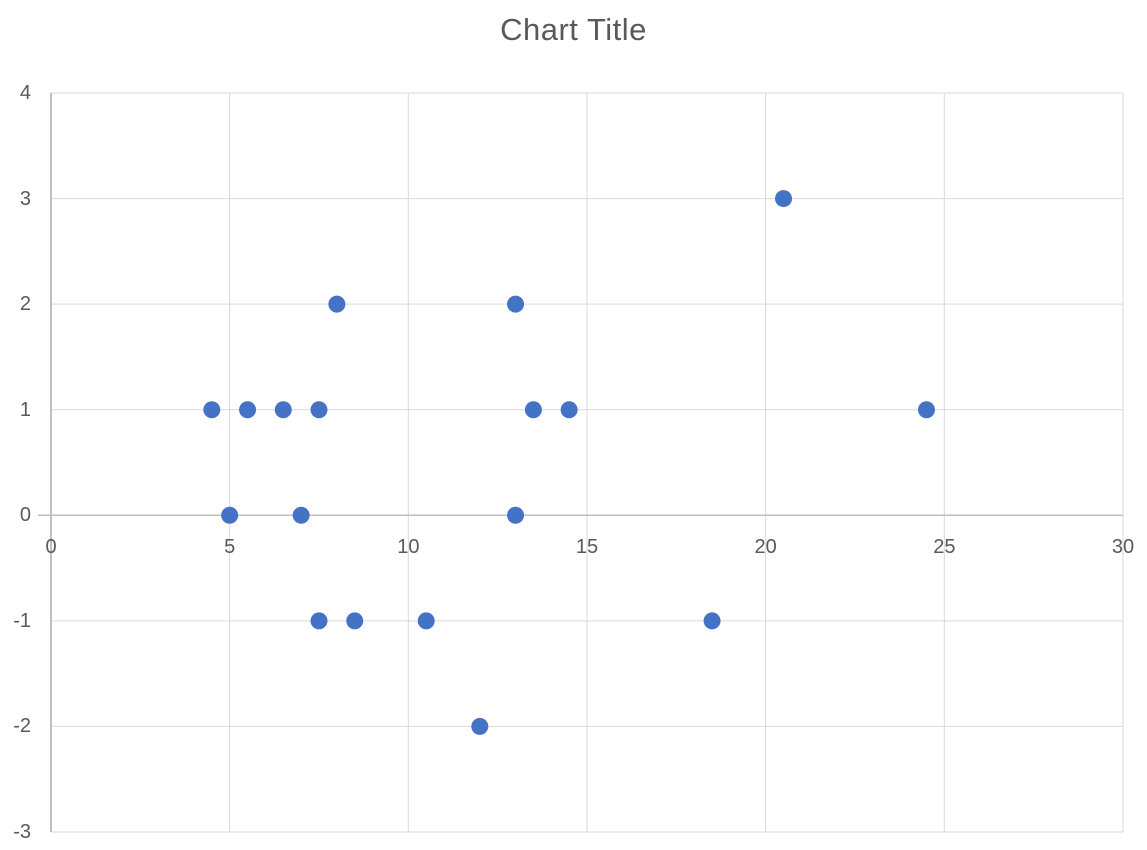  What do you see at coordinates (573, 29) in the screenshot?
I see `chart-title: Chart Title` at bounding box center [573, 29].